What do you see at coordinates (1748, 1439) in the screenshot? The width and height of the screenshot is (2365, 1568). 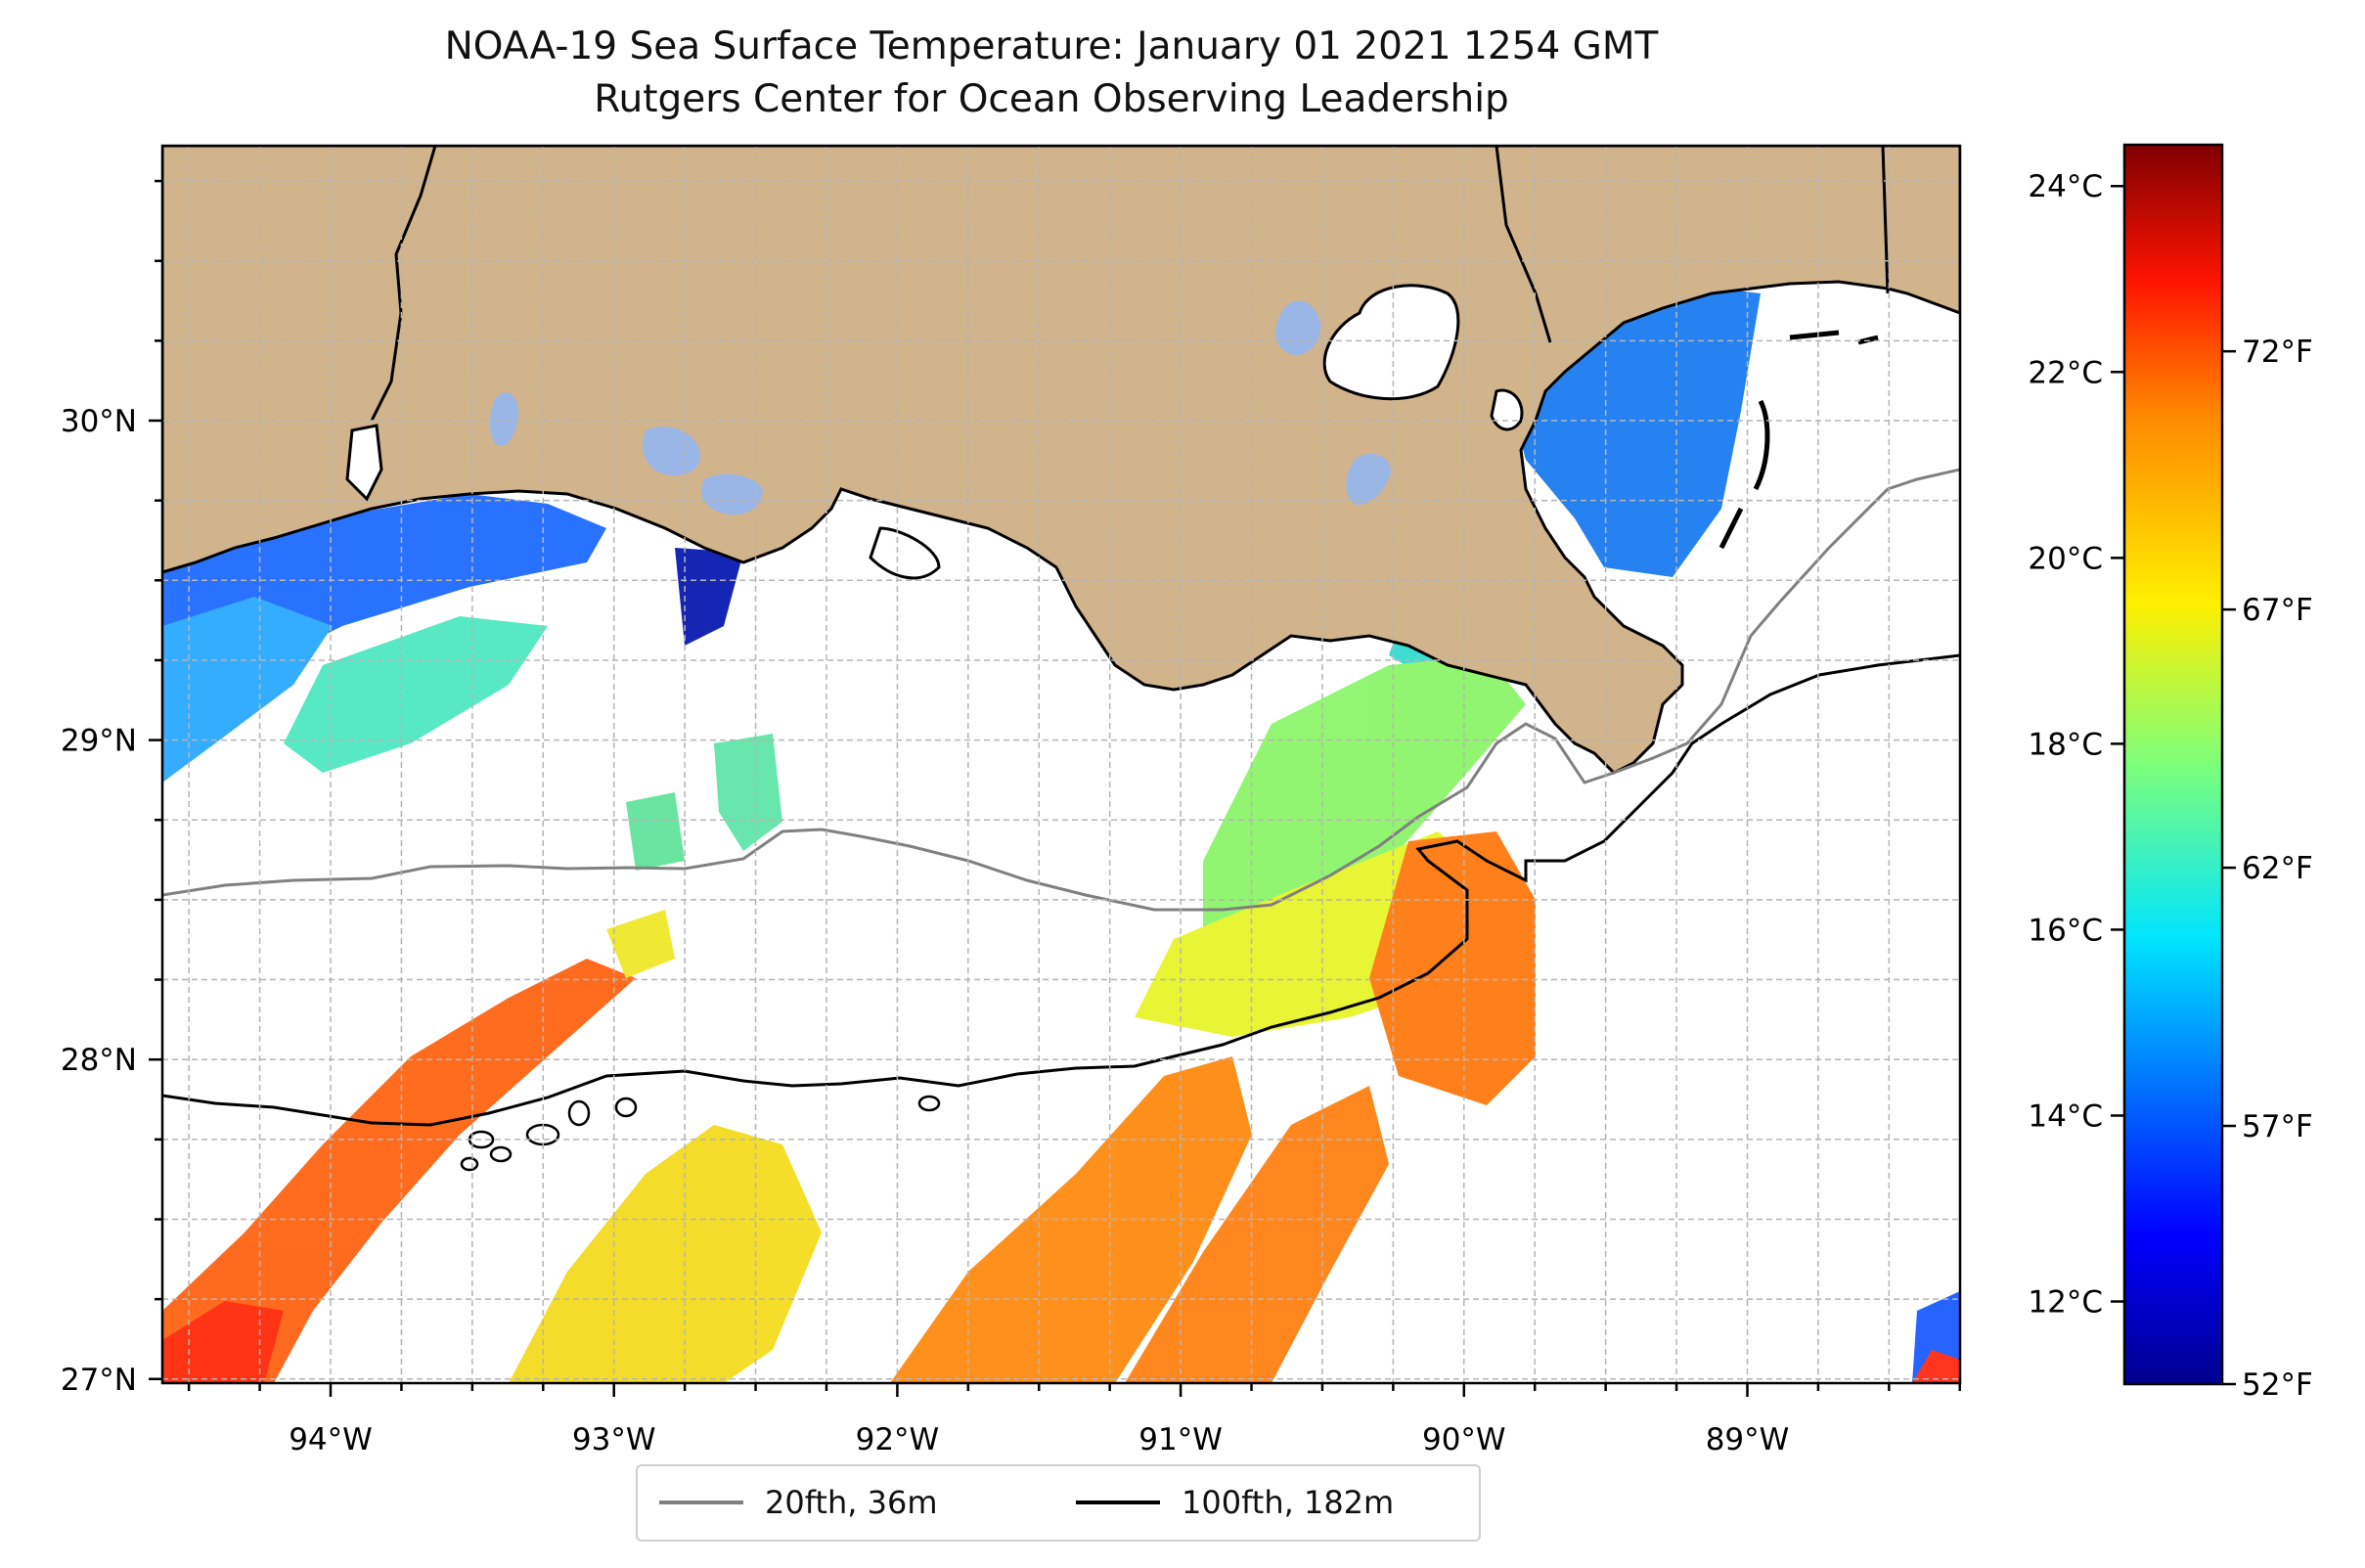 I see `lon-tick-label: 89°W` at bounding box center [1748, 1439].